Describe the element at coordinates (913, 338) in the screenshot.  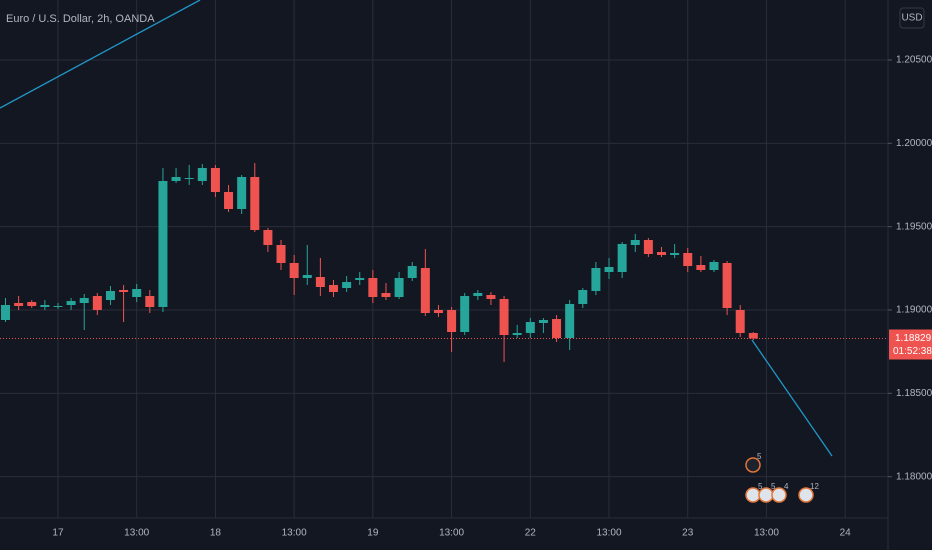
I see `last-price-label: 1.18829` at that location.